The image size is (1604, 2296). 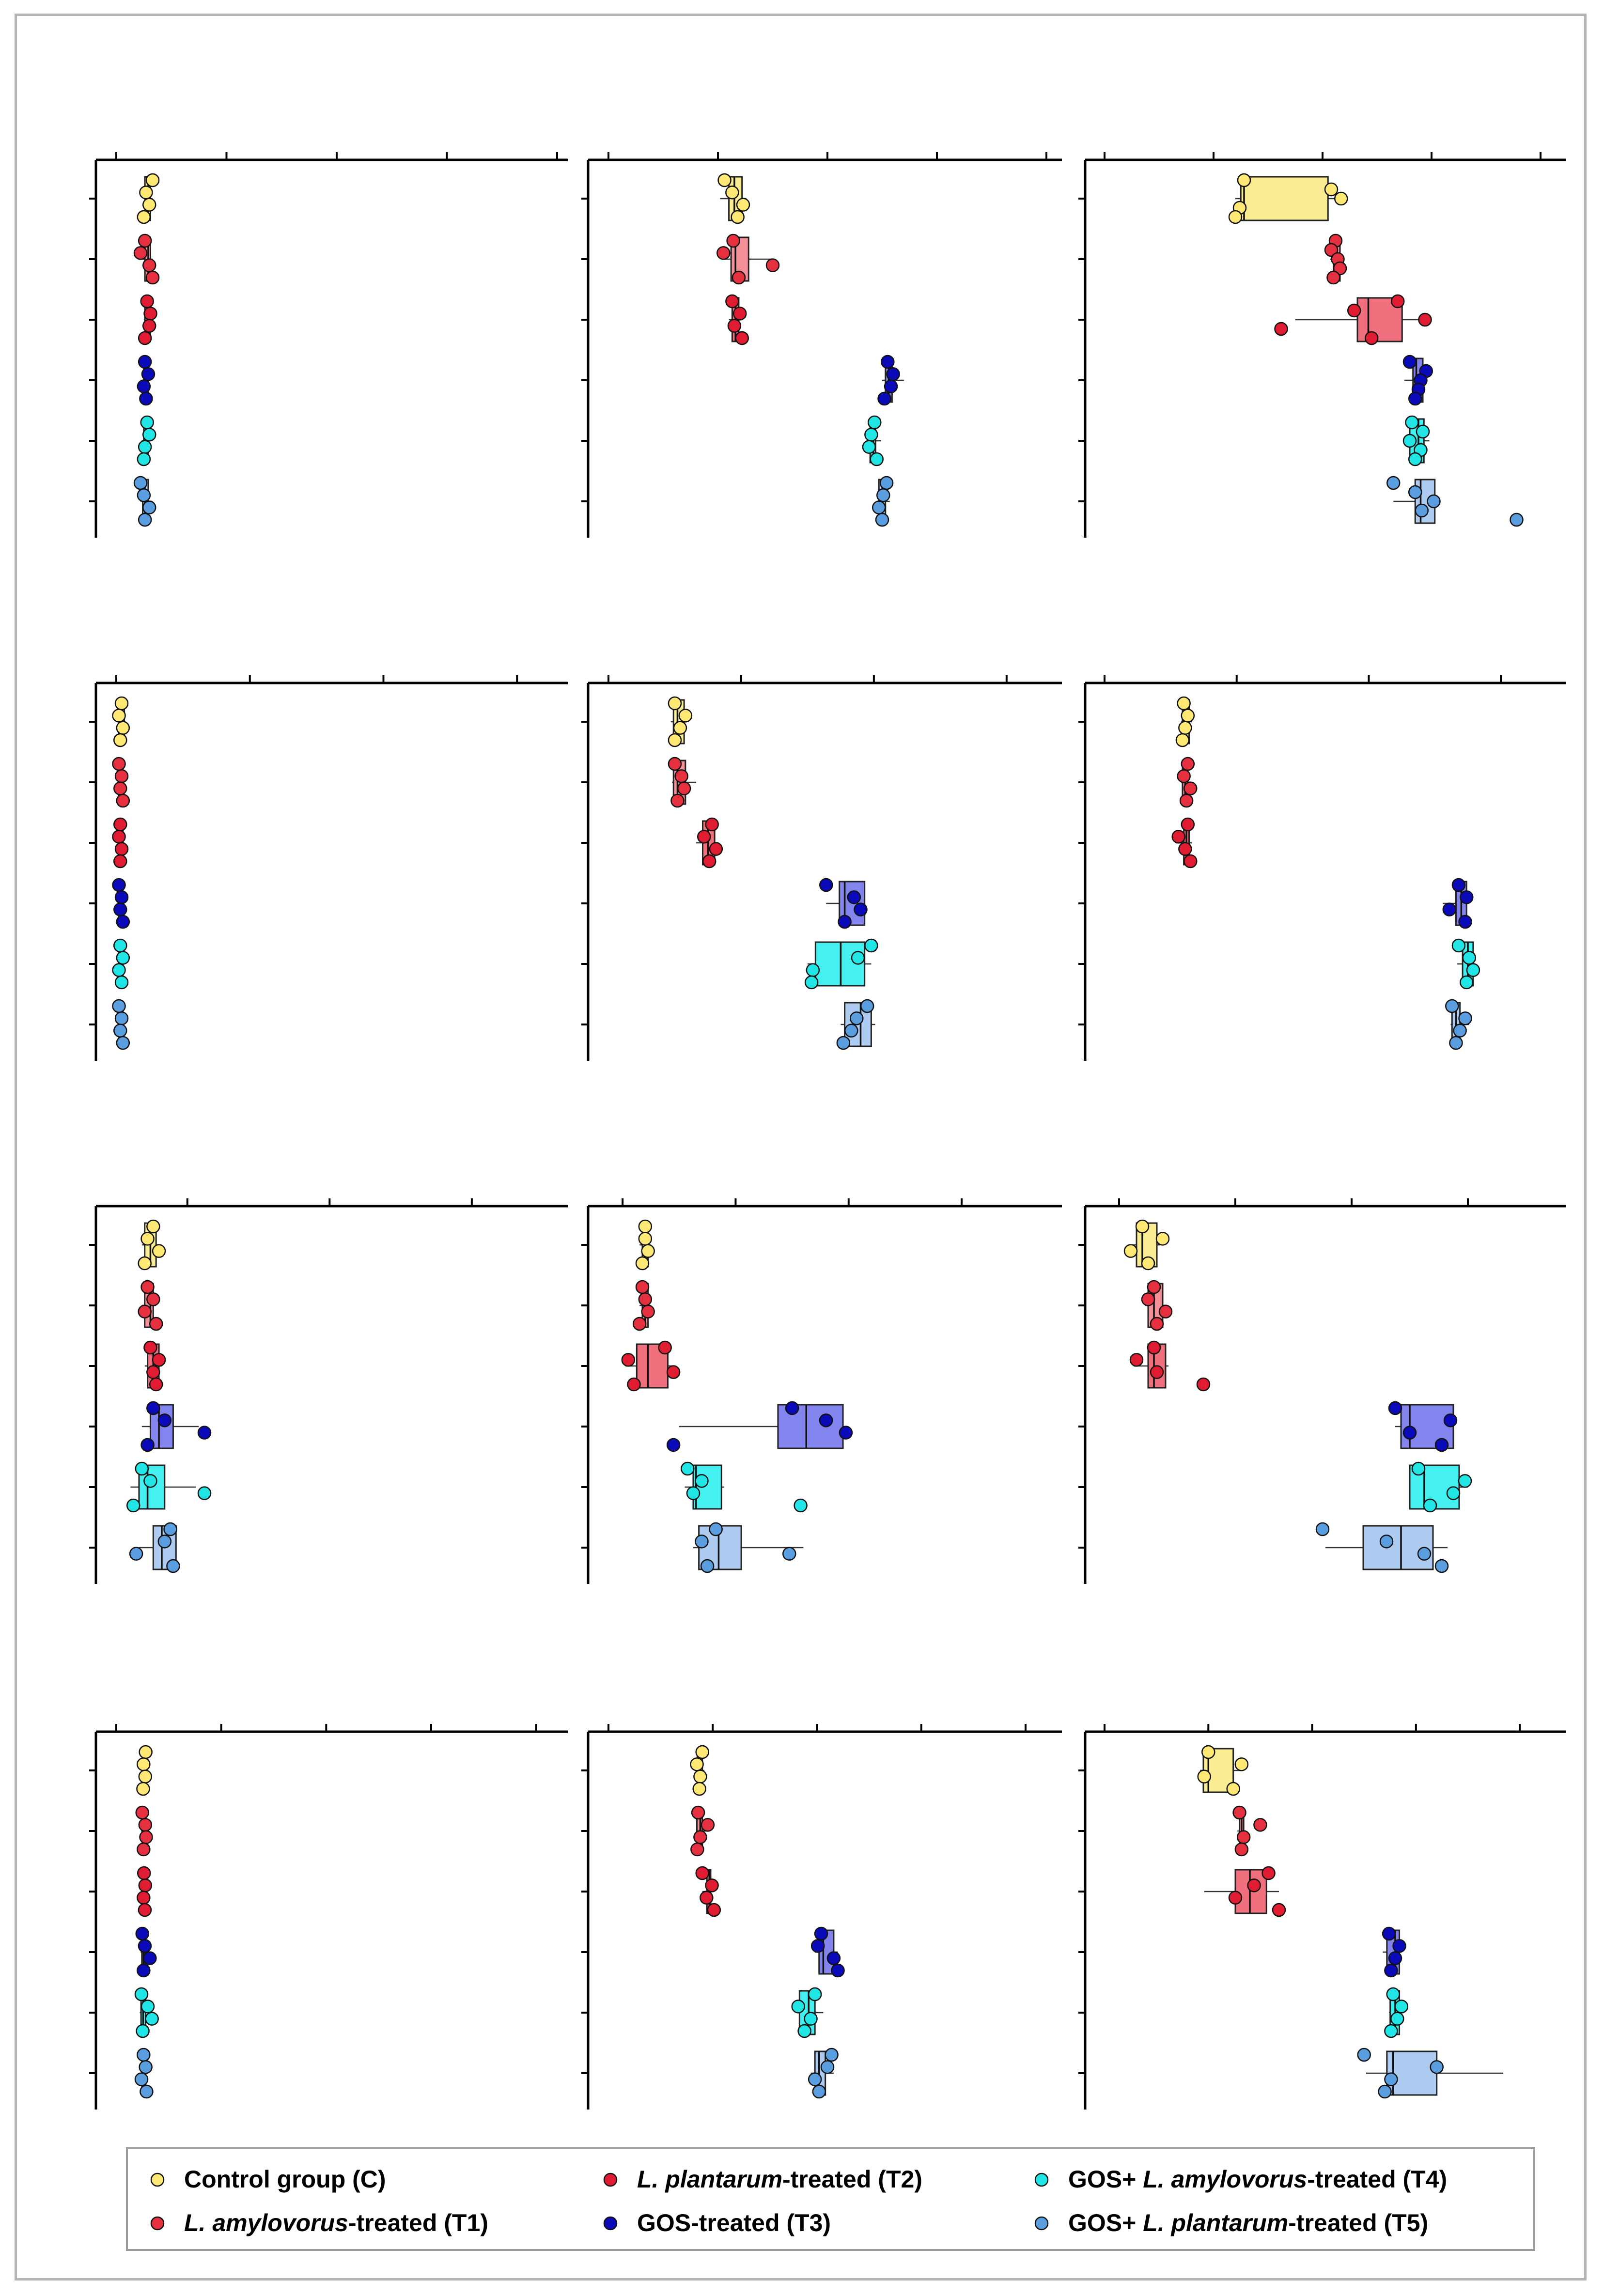 What do you see at coordinates (734, 2222) in the screenshot?
I see `legend-label: GOS-treated (T3)` at bounding box center [734, 2222].